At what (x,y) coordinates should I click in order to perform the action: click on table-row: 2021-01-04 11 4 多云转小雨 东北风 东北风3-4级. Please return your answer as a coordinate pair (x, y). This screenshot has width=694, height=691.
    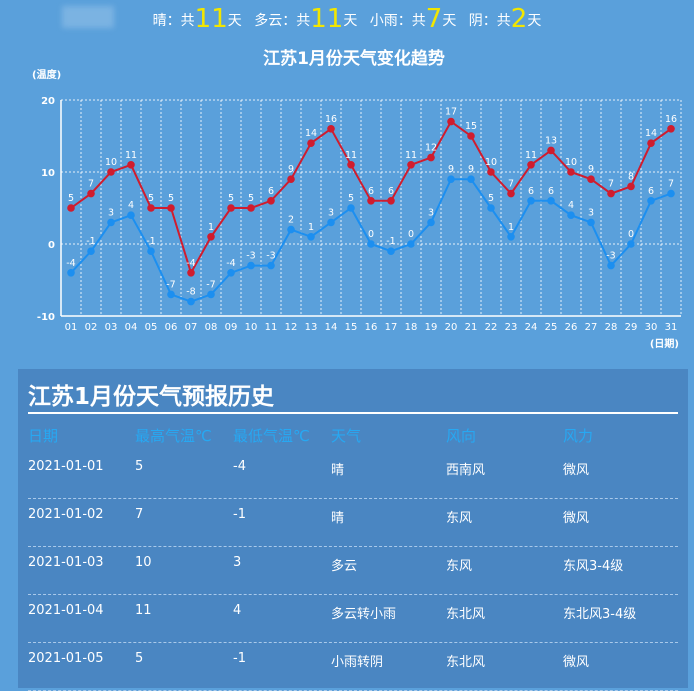
    Looking at the image, I should click on (353, 619).